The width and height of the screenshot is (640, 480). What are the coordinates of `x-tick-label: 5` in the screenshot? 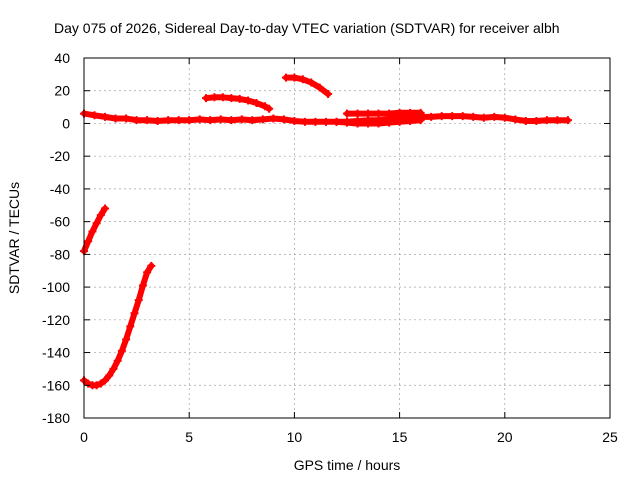 It's located at (189, 437).